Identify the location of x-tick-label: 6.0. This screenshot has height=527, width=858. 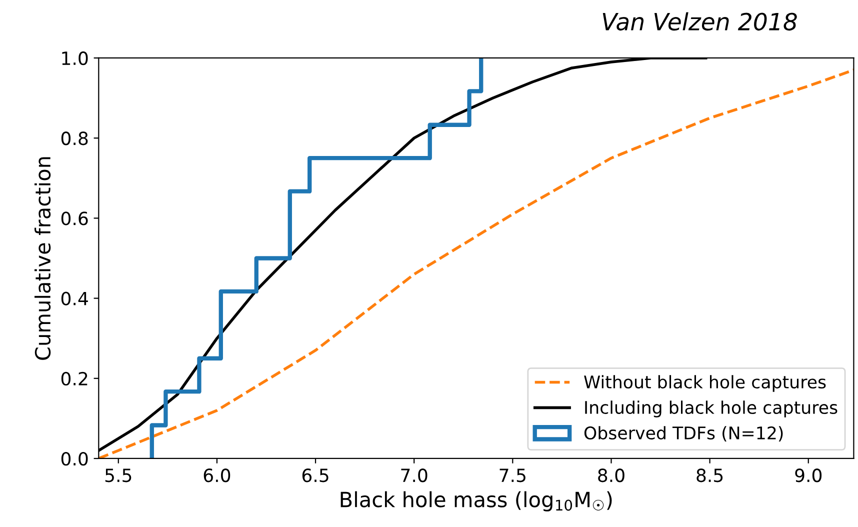
(217, 475).